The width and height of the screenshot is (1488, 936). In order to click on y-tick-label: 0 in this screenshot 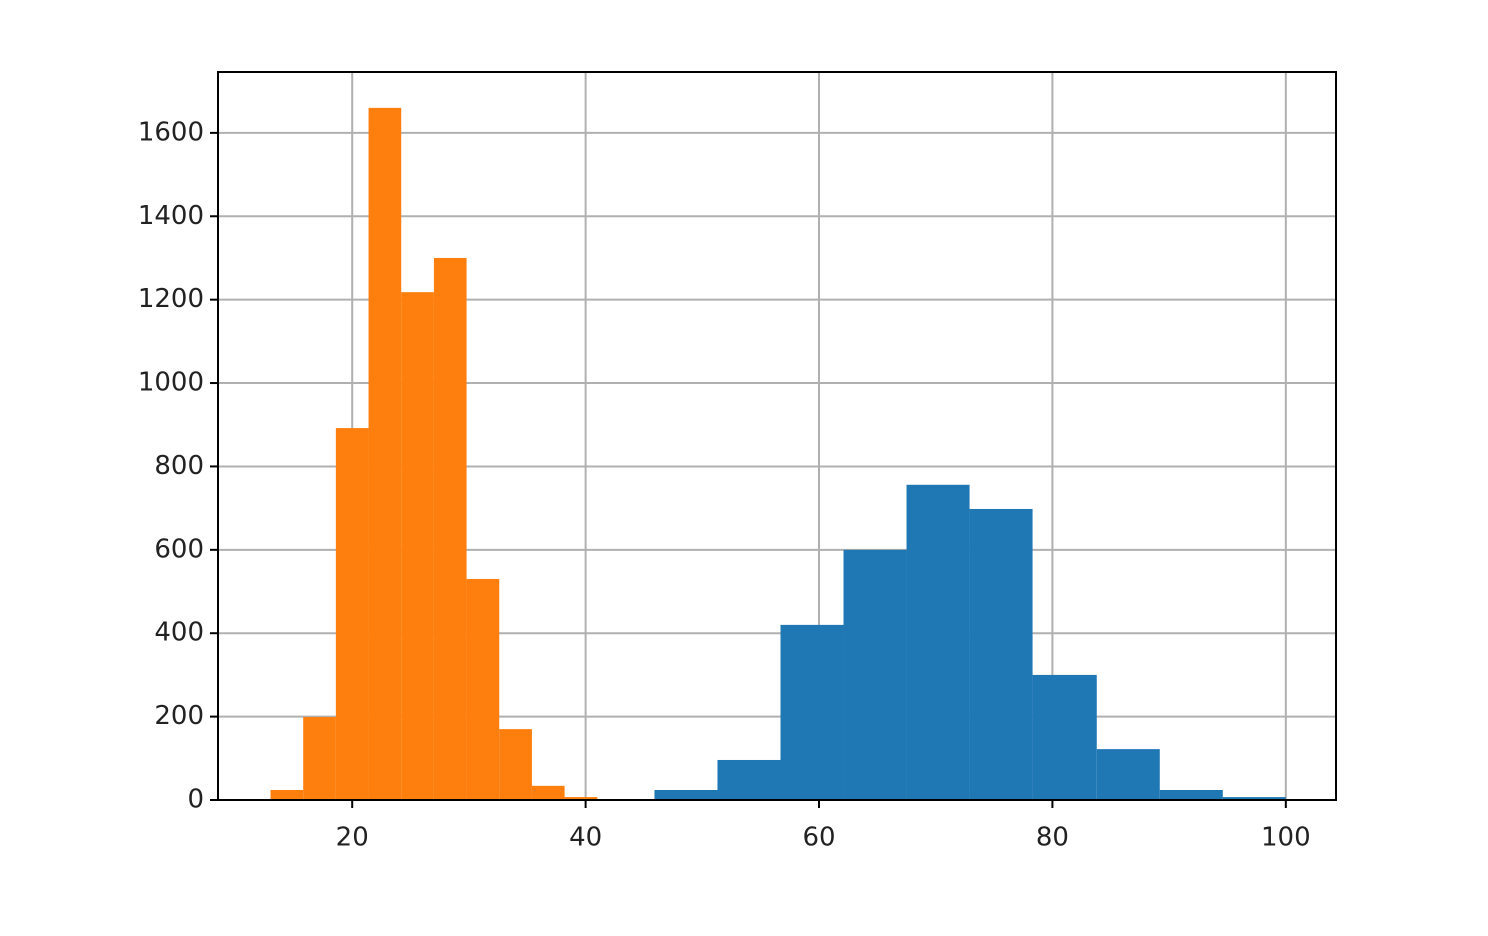, I will do `click(195, 800)`.